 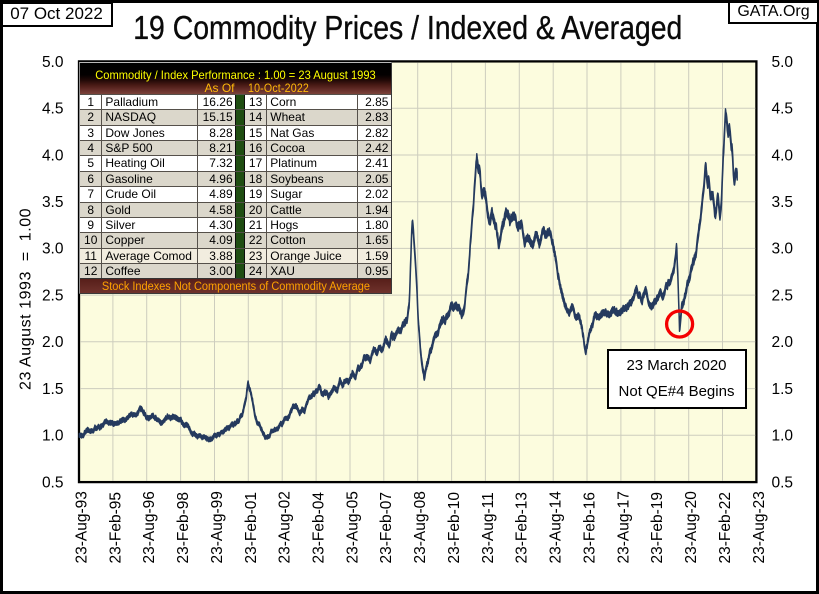 I want to click on svg-text: 23-Feb-16, so click(x=589, y=528).